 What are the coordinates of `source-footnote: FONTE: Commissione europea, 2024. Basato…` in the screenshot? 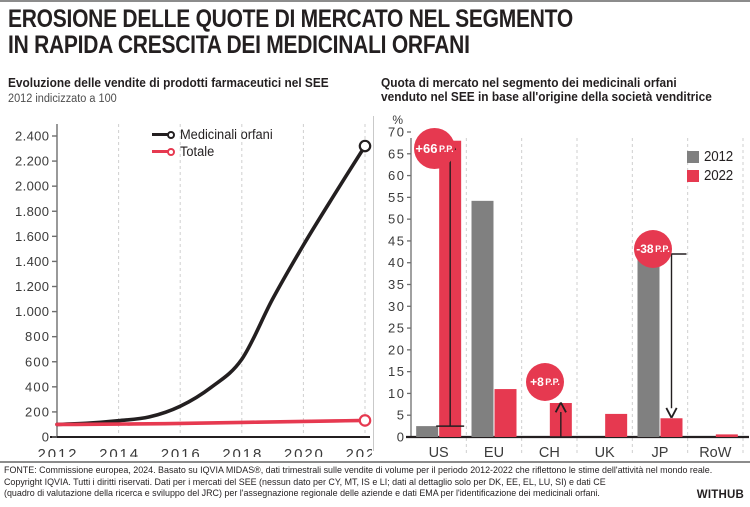 It's located at (358, 482).